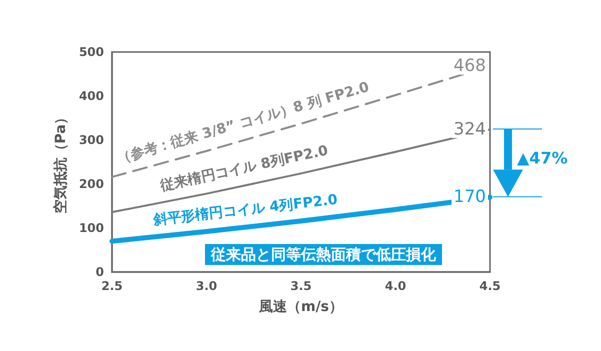 Image resolution: width=601 pixels, height=351 pixels. What do you see at coordinates (301, 286) in the screenshot?
I see `x-tick-label: 3.5` at bounding box center [301, 286].